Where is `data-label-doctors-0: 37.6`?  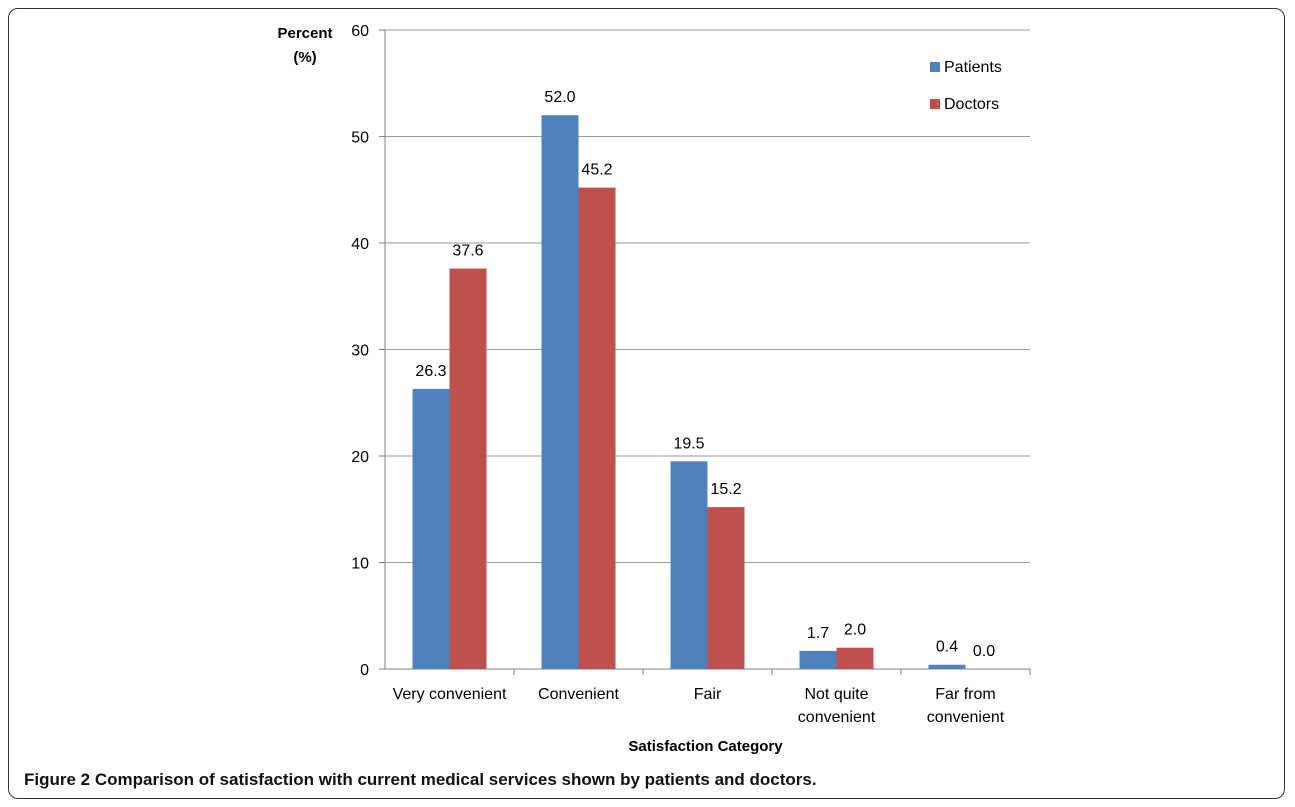
data-label-doctors-0: 37.6 is located at coordinates (467, 251).